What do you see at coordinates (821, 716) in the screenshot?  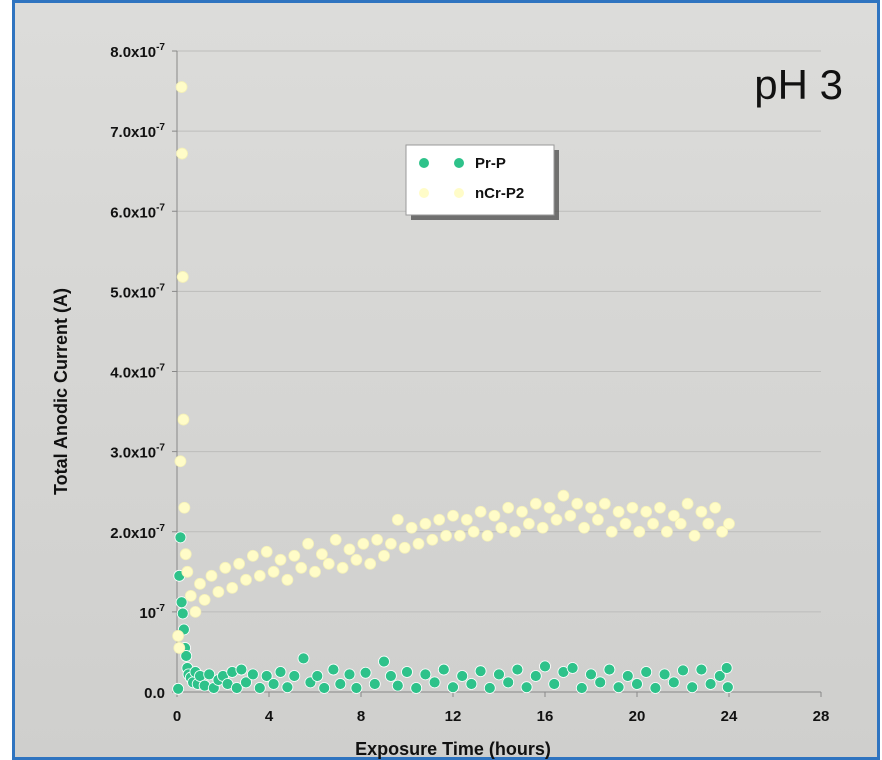 I see `x-tick-label: 28` at bounding box center [821, 716].